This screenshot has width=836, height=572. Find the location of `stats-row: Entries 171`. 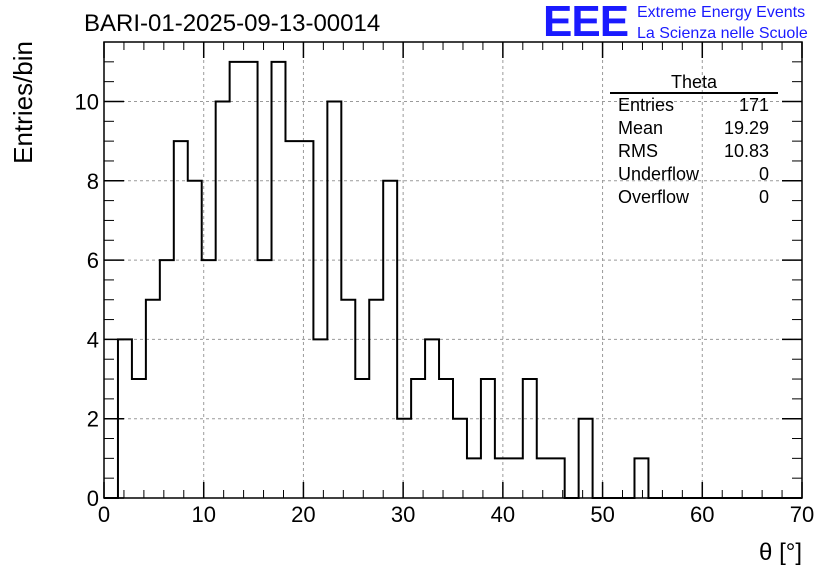

stats-row: Entries 171 is located at coordinates (694, 105).